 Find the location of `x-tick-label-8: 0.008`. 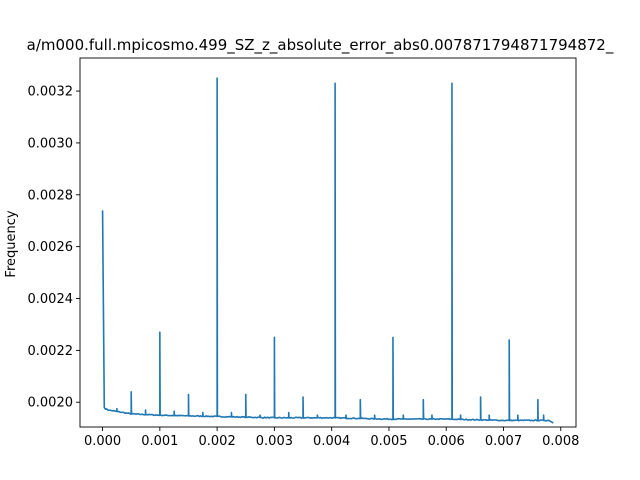

x-tick-label-8: 0.008 is located at coordinates (560, 441).